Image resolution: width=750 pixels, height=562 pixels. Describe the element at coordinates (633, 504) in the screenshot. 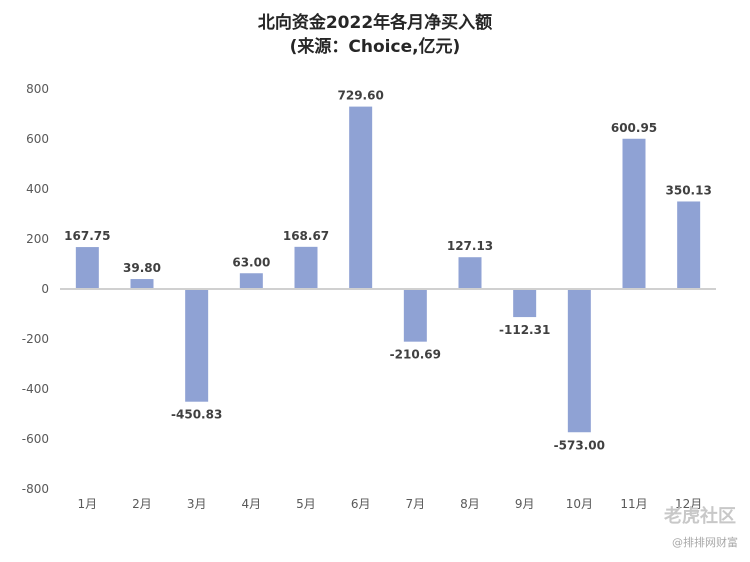

I see `x-tick-label: 11月` at that location.